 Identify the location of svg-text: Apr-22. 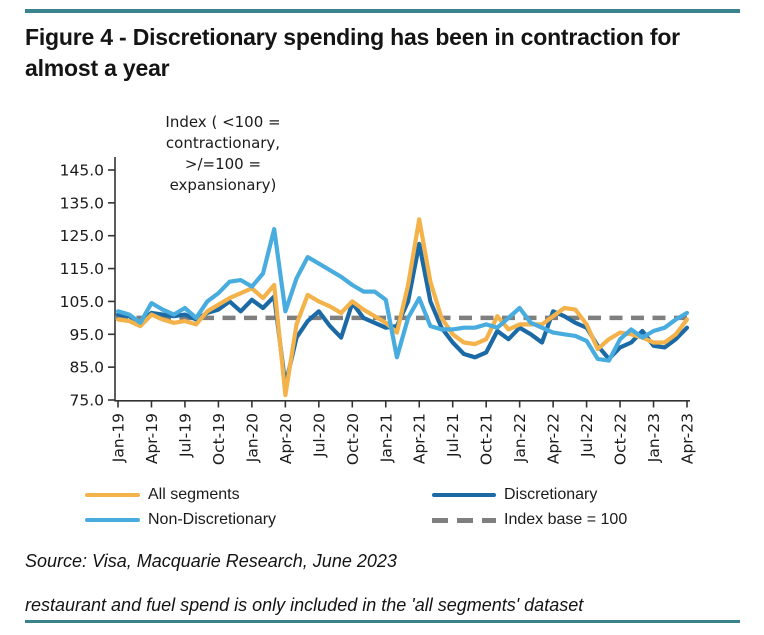
(554, 438).